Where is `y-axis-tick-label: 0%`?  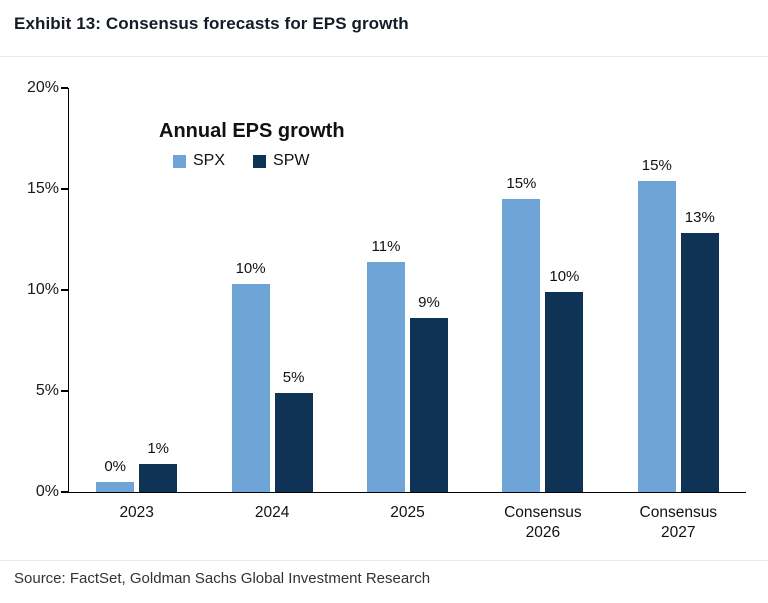 y-axis-tick-label: 0% is located at coordinates (47, 491).